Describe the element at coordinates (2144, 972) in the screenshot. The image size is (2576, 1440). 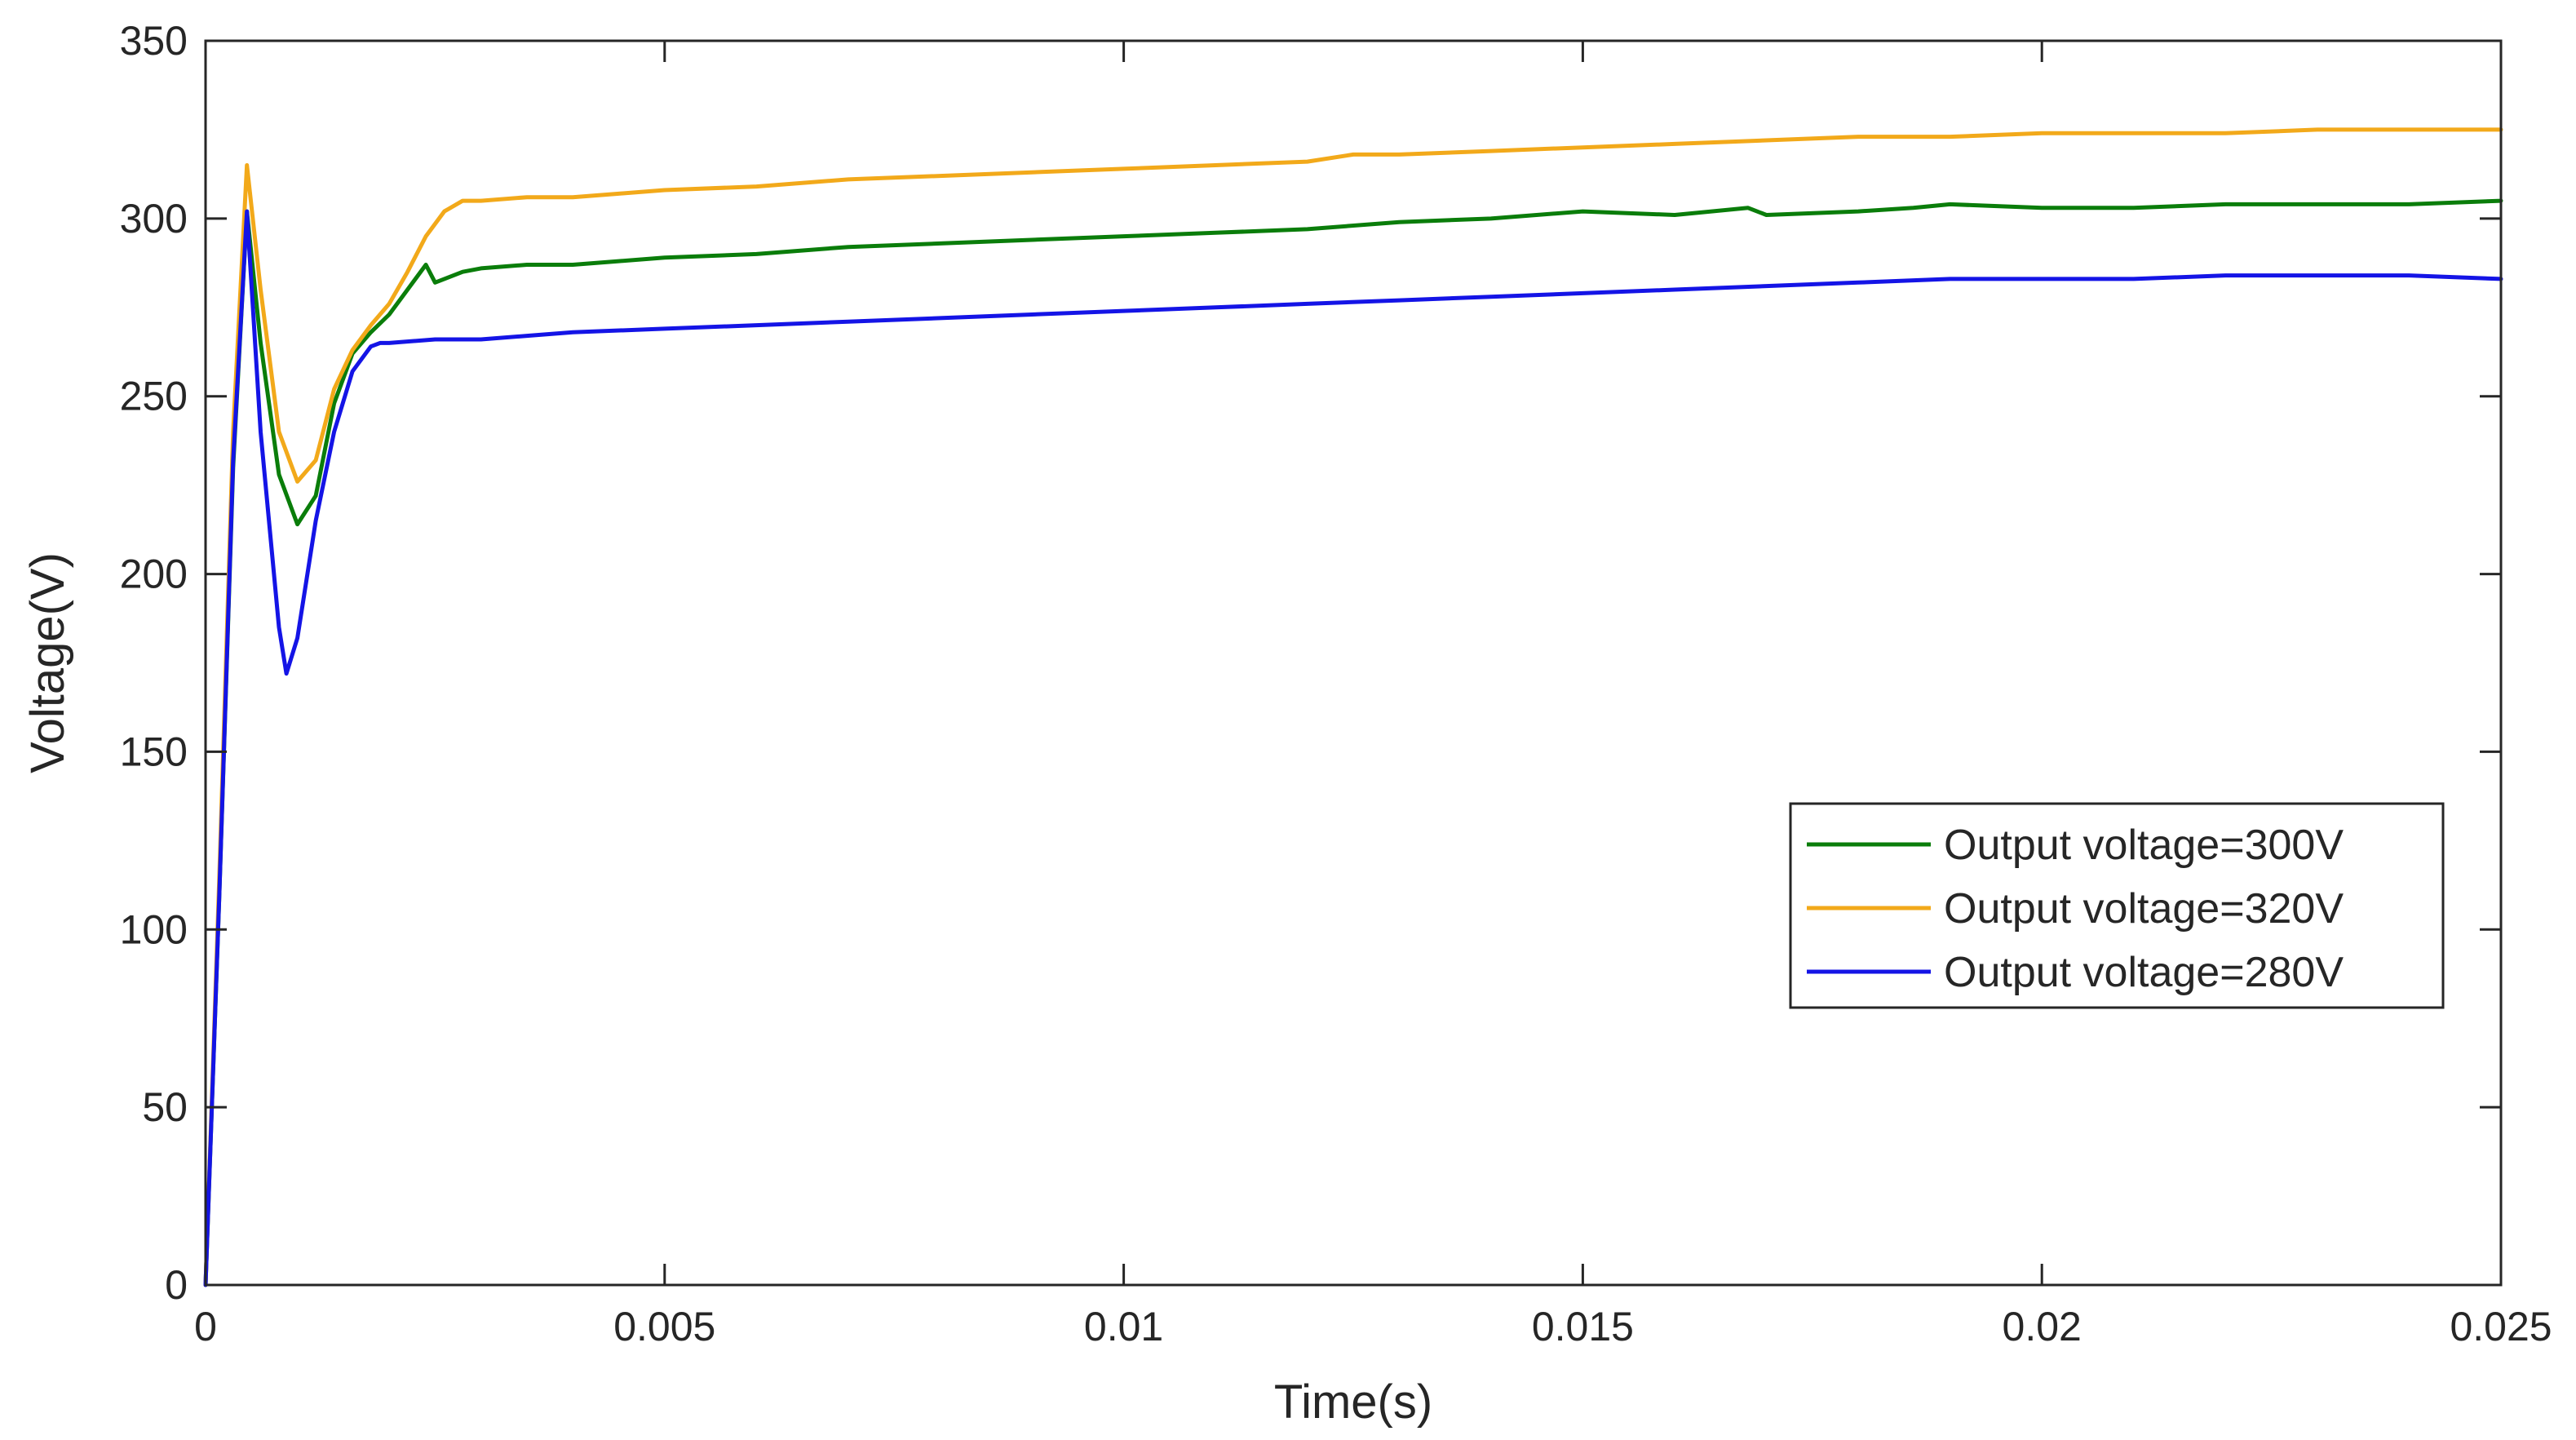
I see `legend-label: Output voltage=280V` at that location.